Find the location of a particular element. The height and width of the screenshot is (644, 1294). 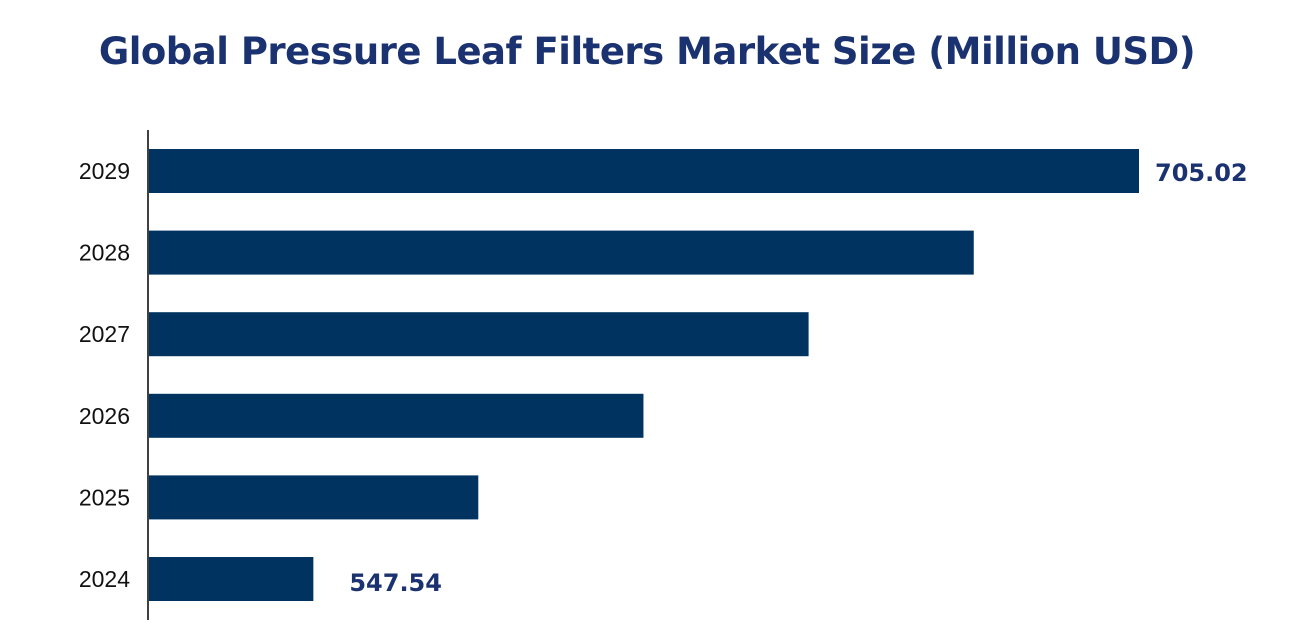

bar-2026 is located at coordinates (396, 415).